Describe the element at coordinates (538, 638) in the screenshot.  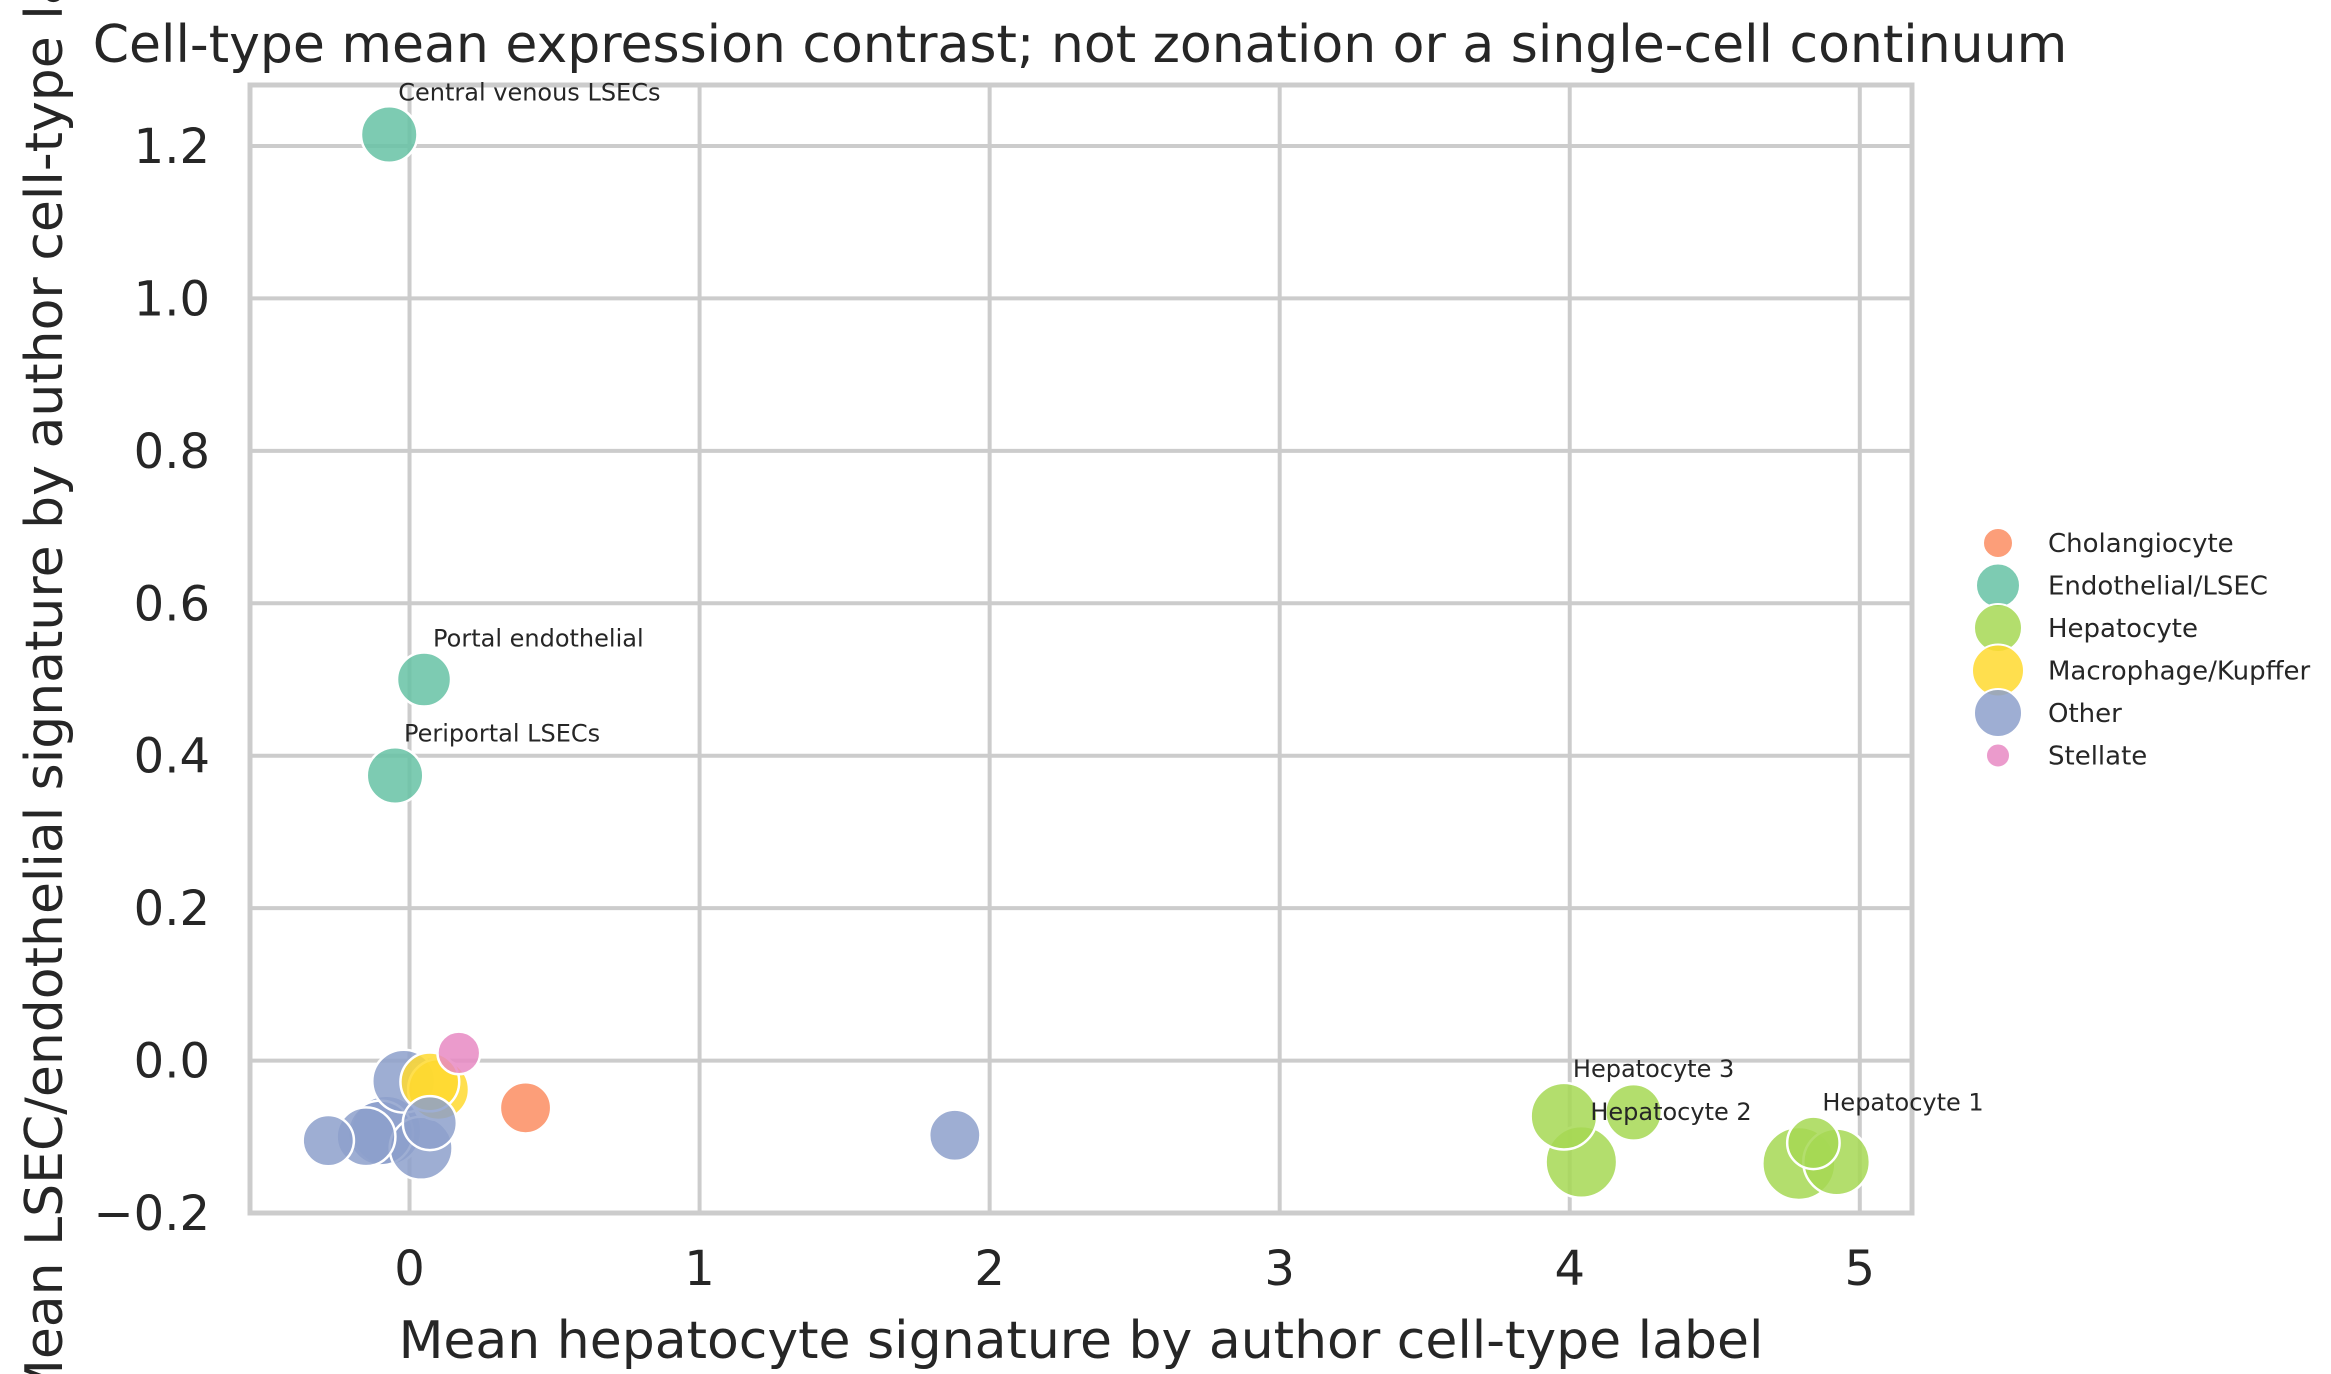
I see `point-label: Portal endothelial` at that location.